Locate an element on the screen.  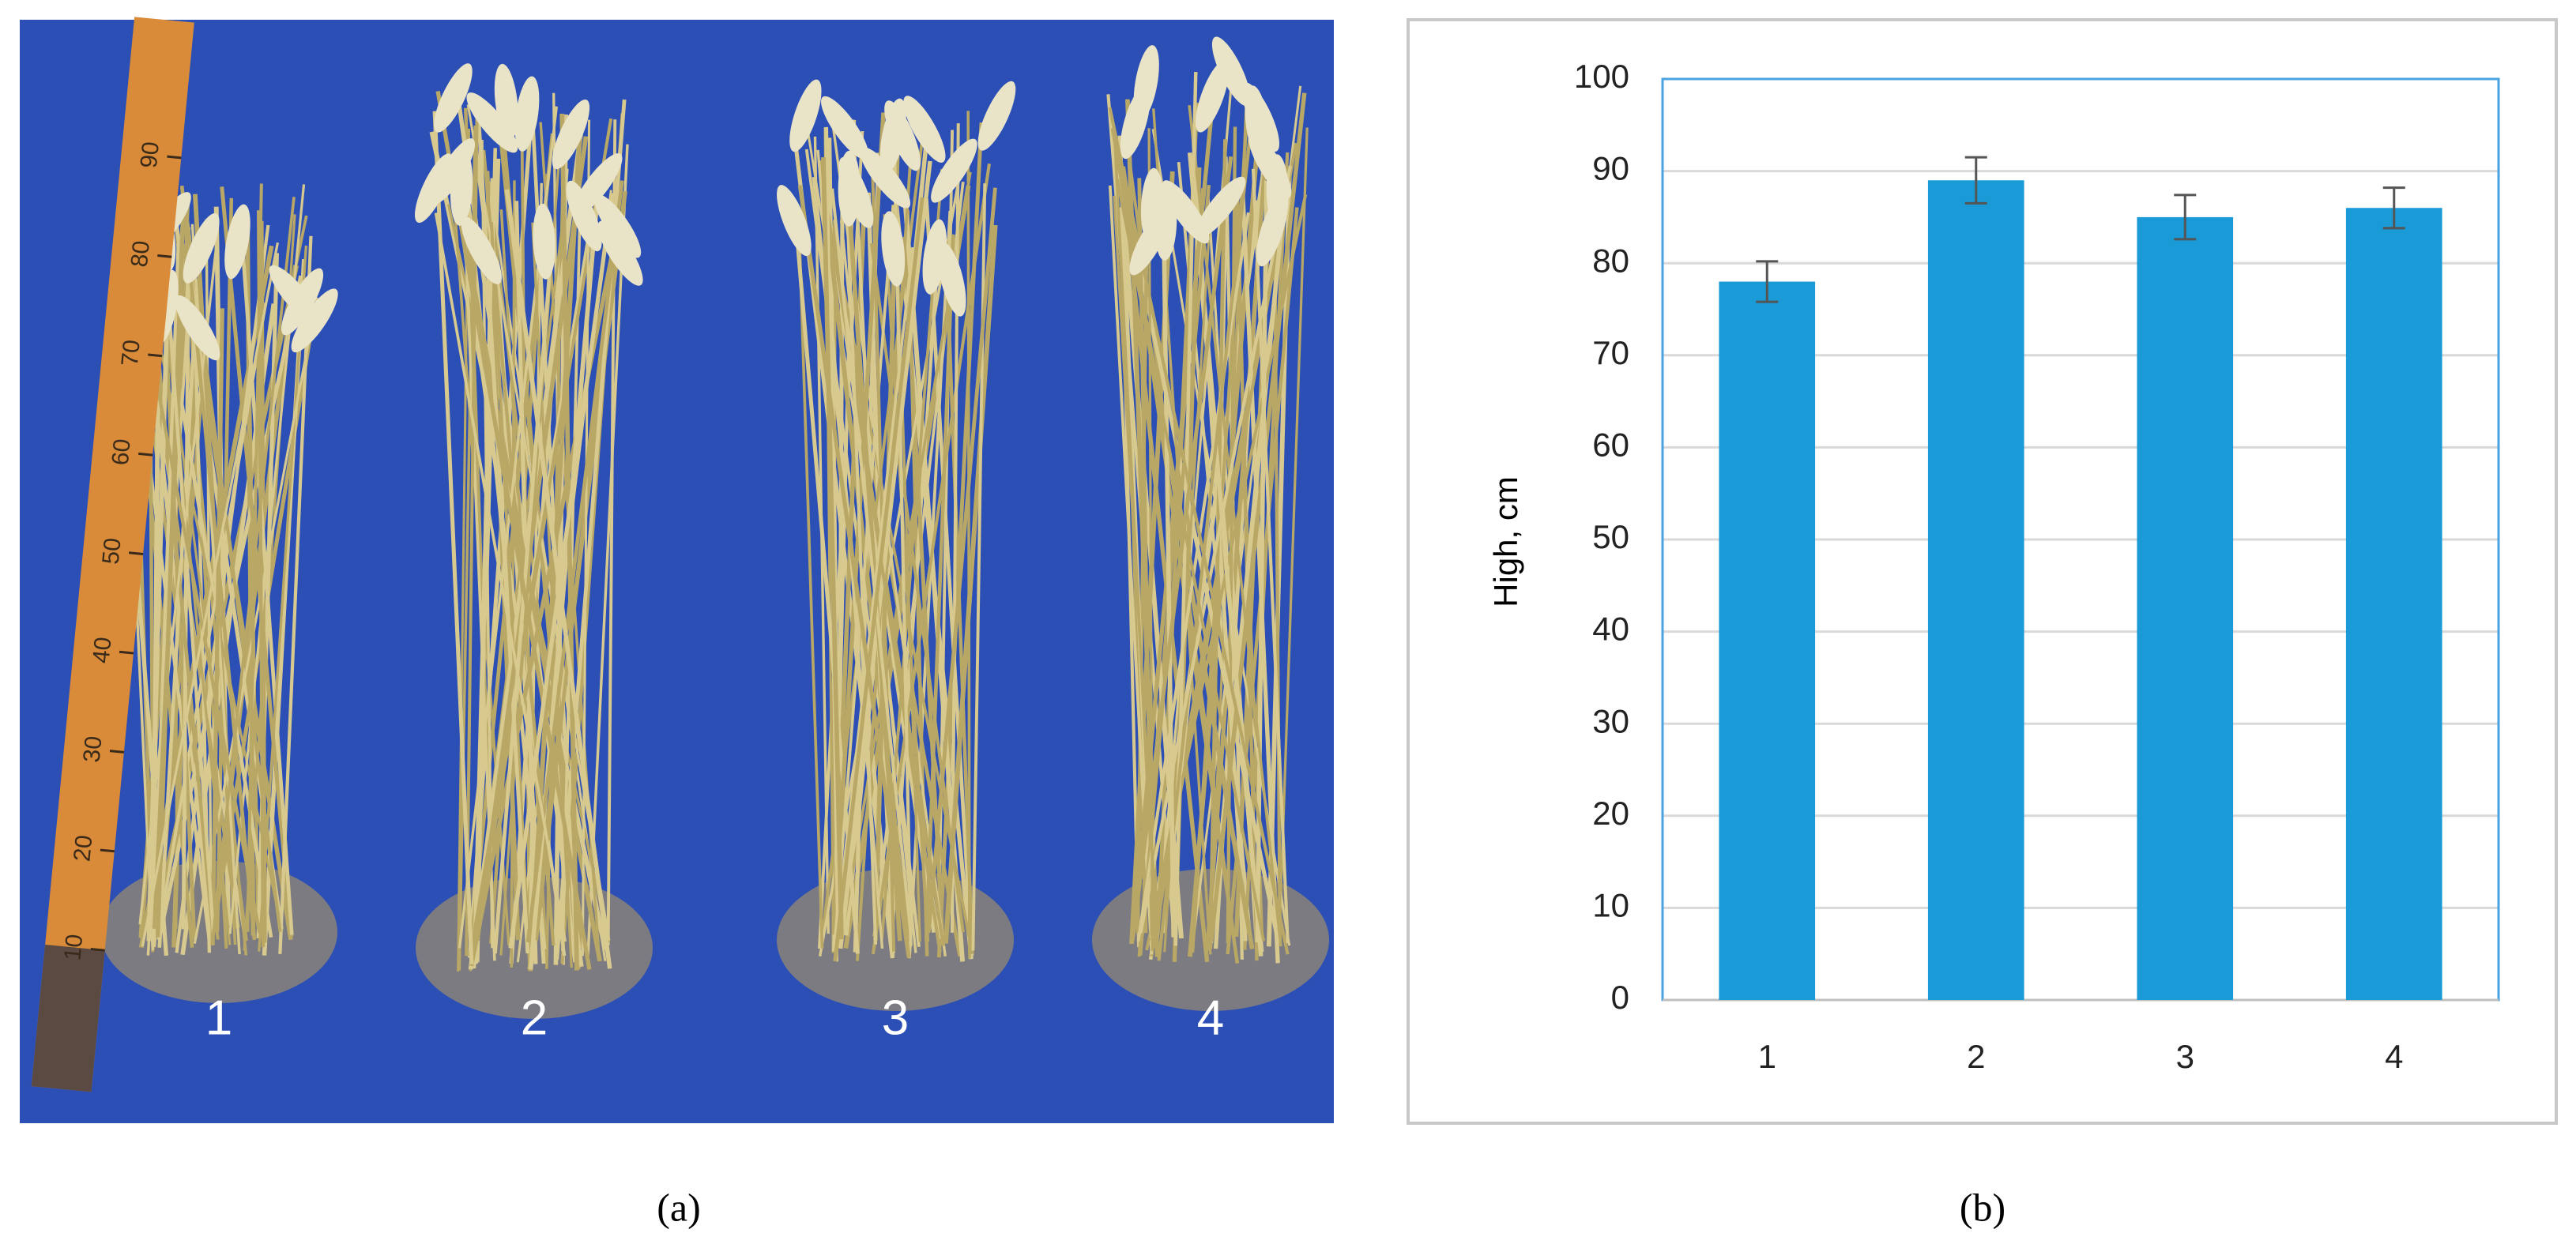
photo-label: 2 is located at coordinates (534, 1018).